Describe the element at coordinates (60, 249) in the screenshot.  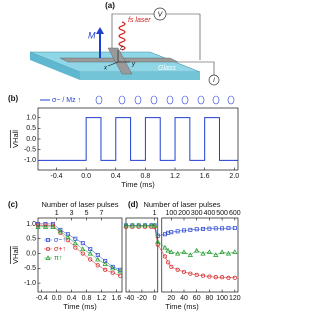
I see `legend-label: σ+↑` at that location.